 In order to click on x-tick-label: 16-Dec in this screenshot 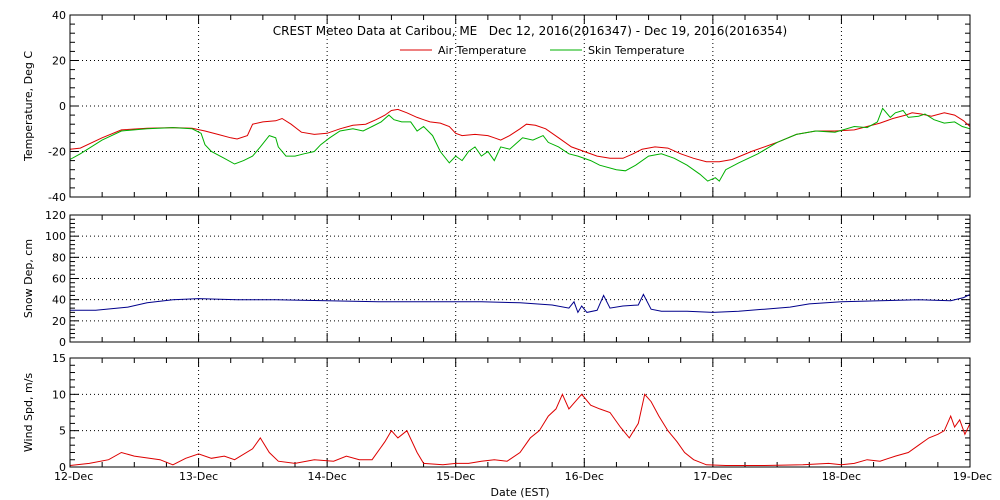, I will do `click(584, 476)`.